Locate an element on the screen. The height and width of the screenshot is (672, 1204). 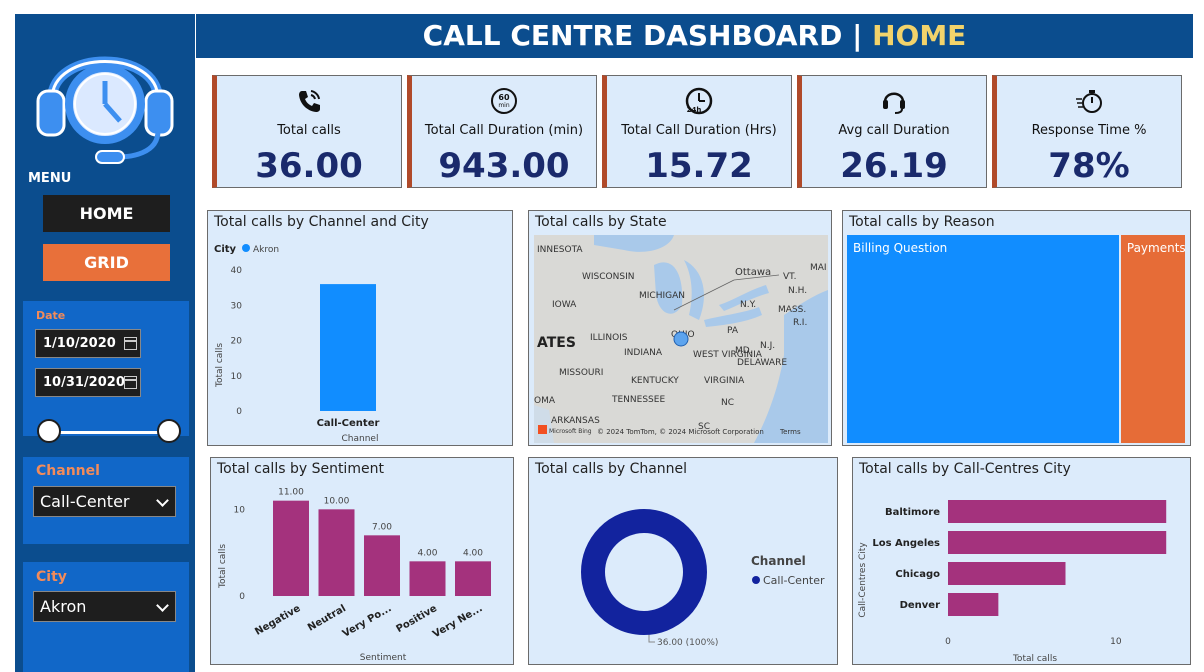
legend-title: Channel is located at coordinates (778, 561).